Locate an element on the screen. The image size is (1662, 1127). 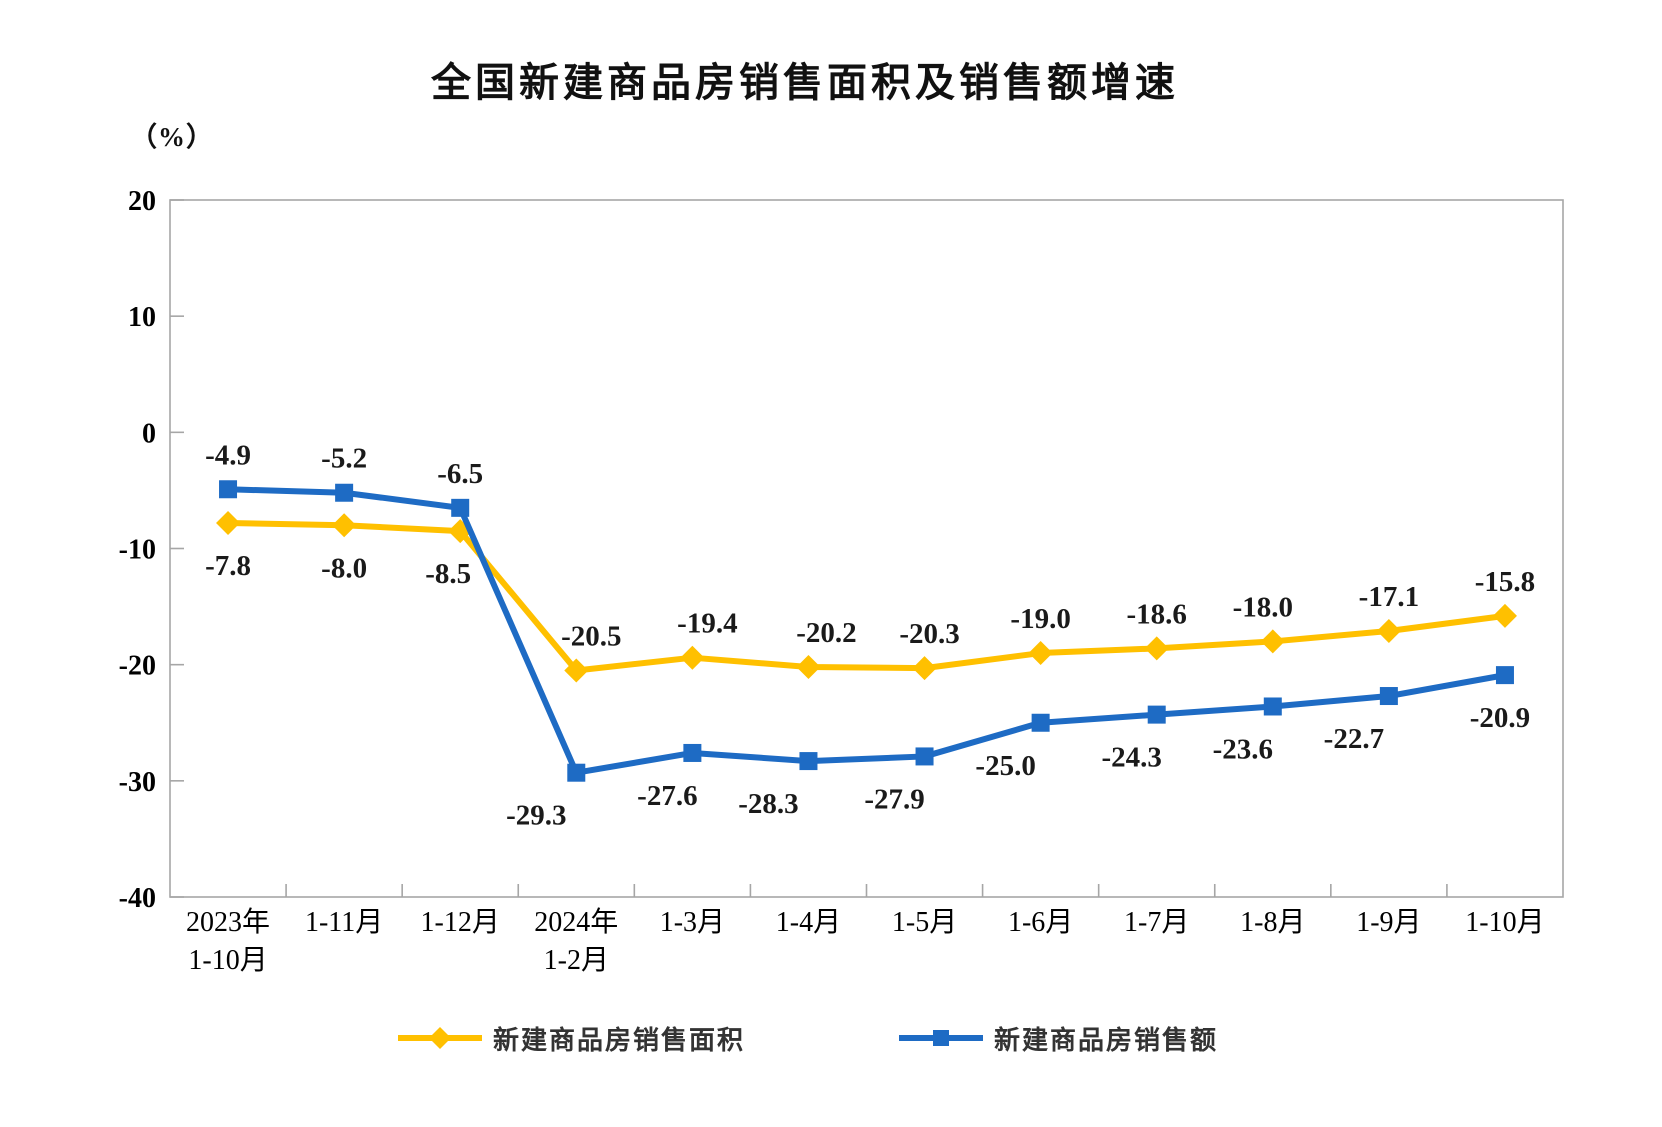
data-label: -20.5 is located at coordinates (591, 636).